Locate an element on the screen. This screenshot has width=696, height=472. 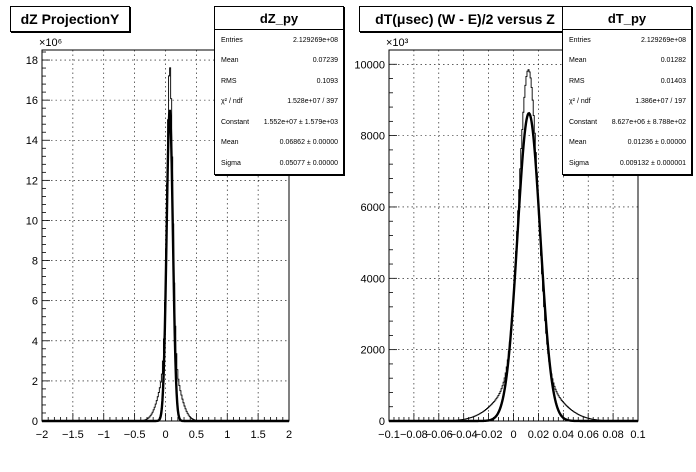
x-tick-label: −0.1 is located at coordinates (389, 435).